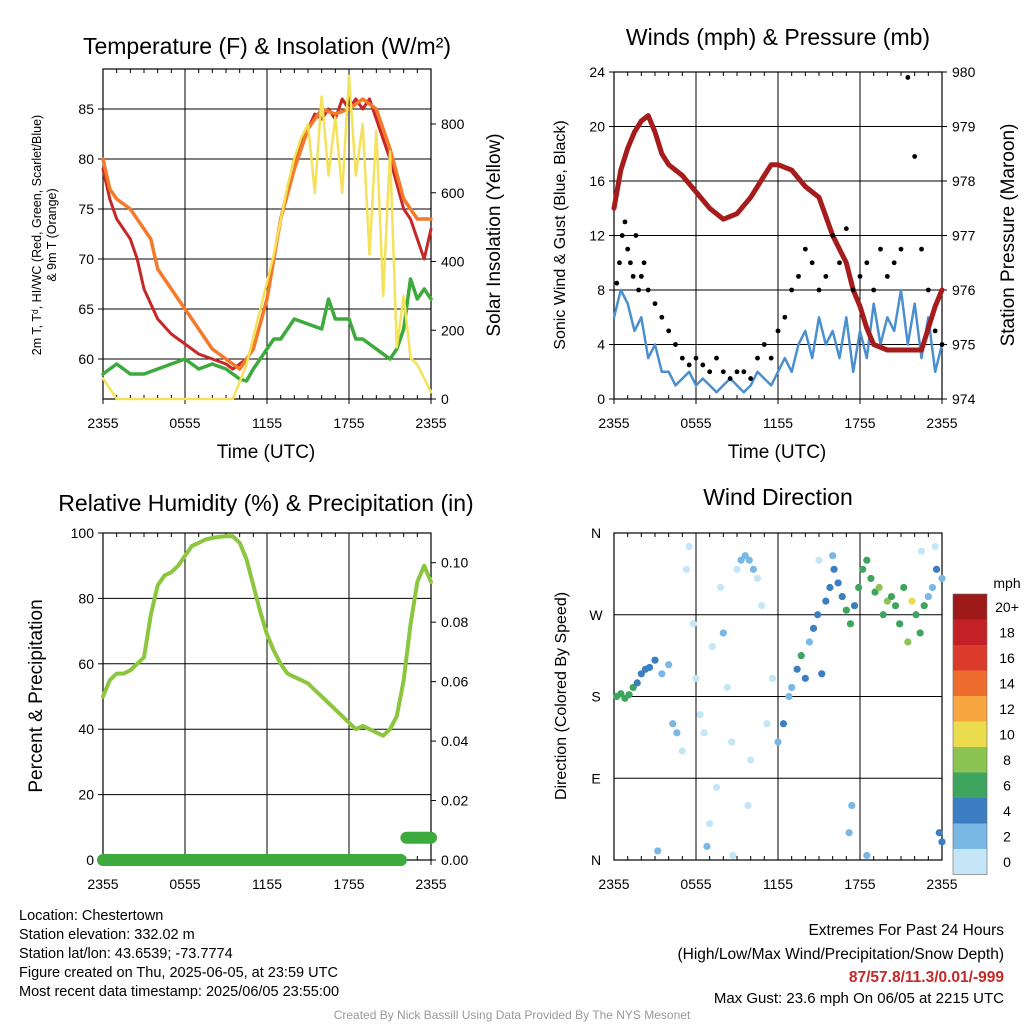  Describe the element at coordinates (964, 399) in the screenshot. I see `wind-y2tick-label: 974` at that location.